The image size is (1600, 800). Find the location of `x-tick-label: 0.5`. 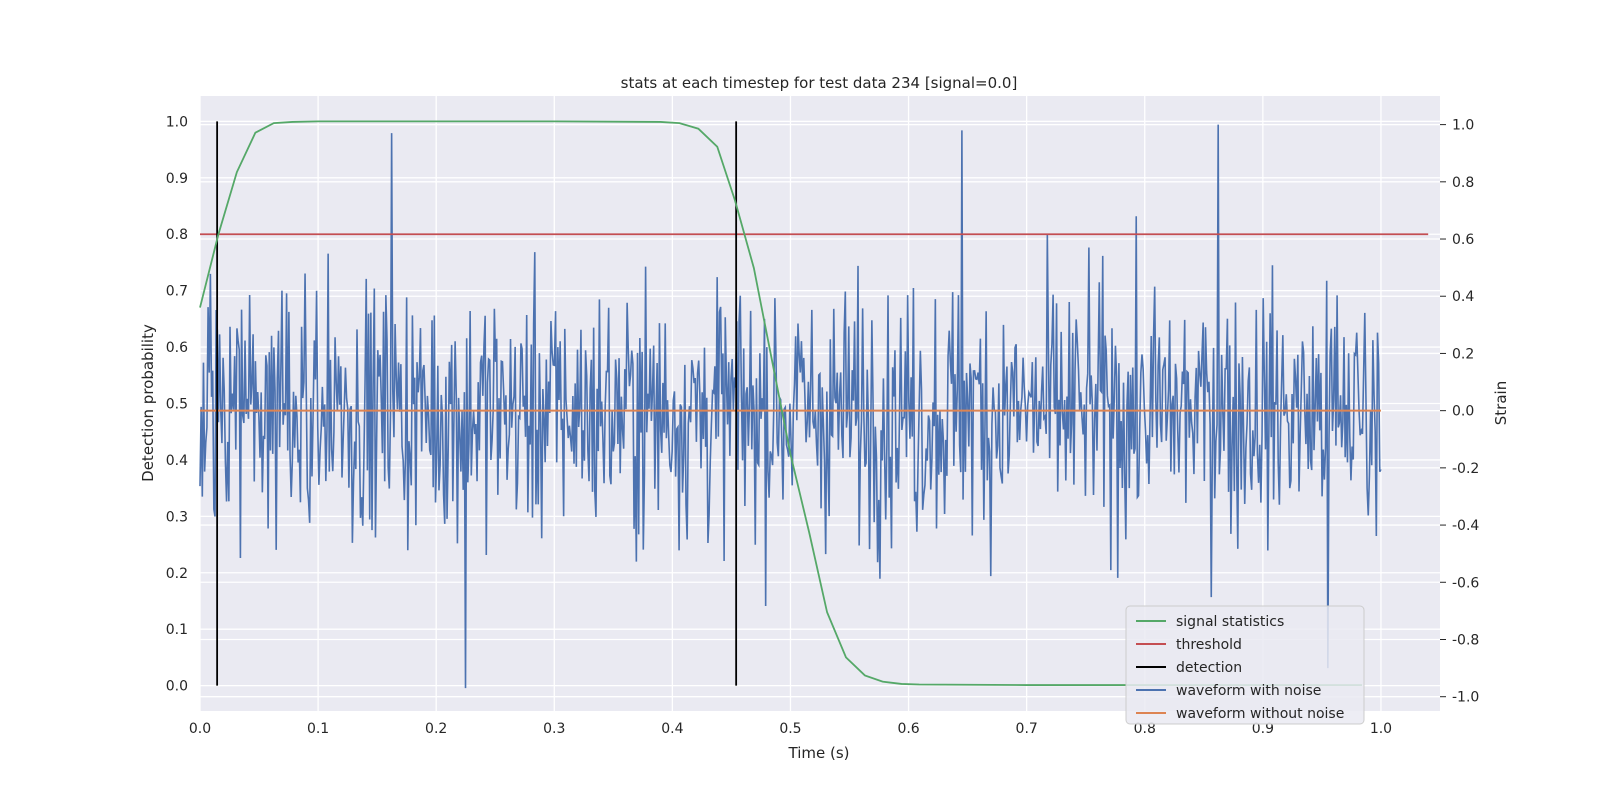

x-tick-label: 0.5 is located at coordinates (790, 729).